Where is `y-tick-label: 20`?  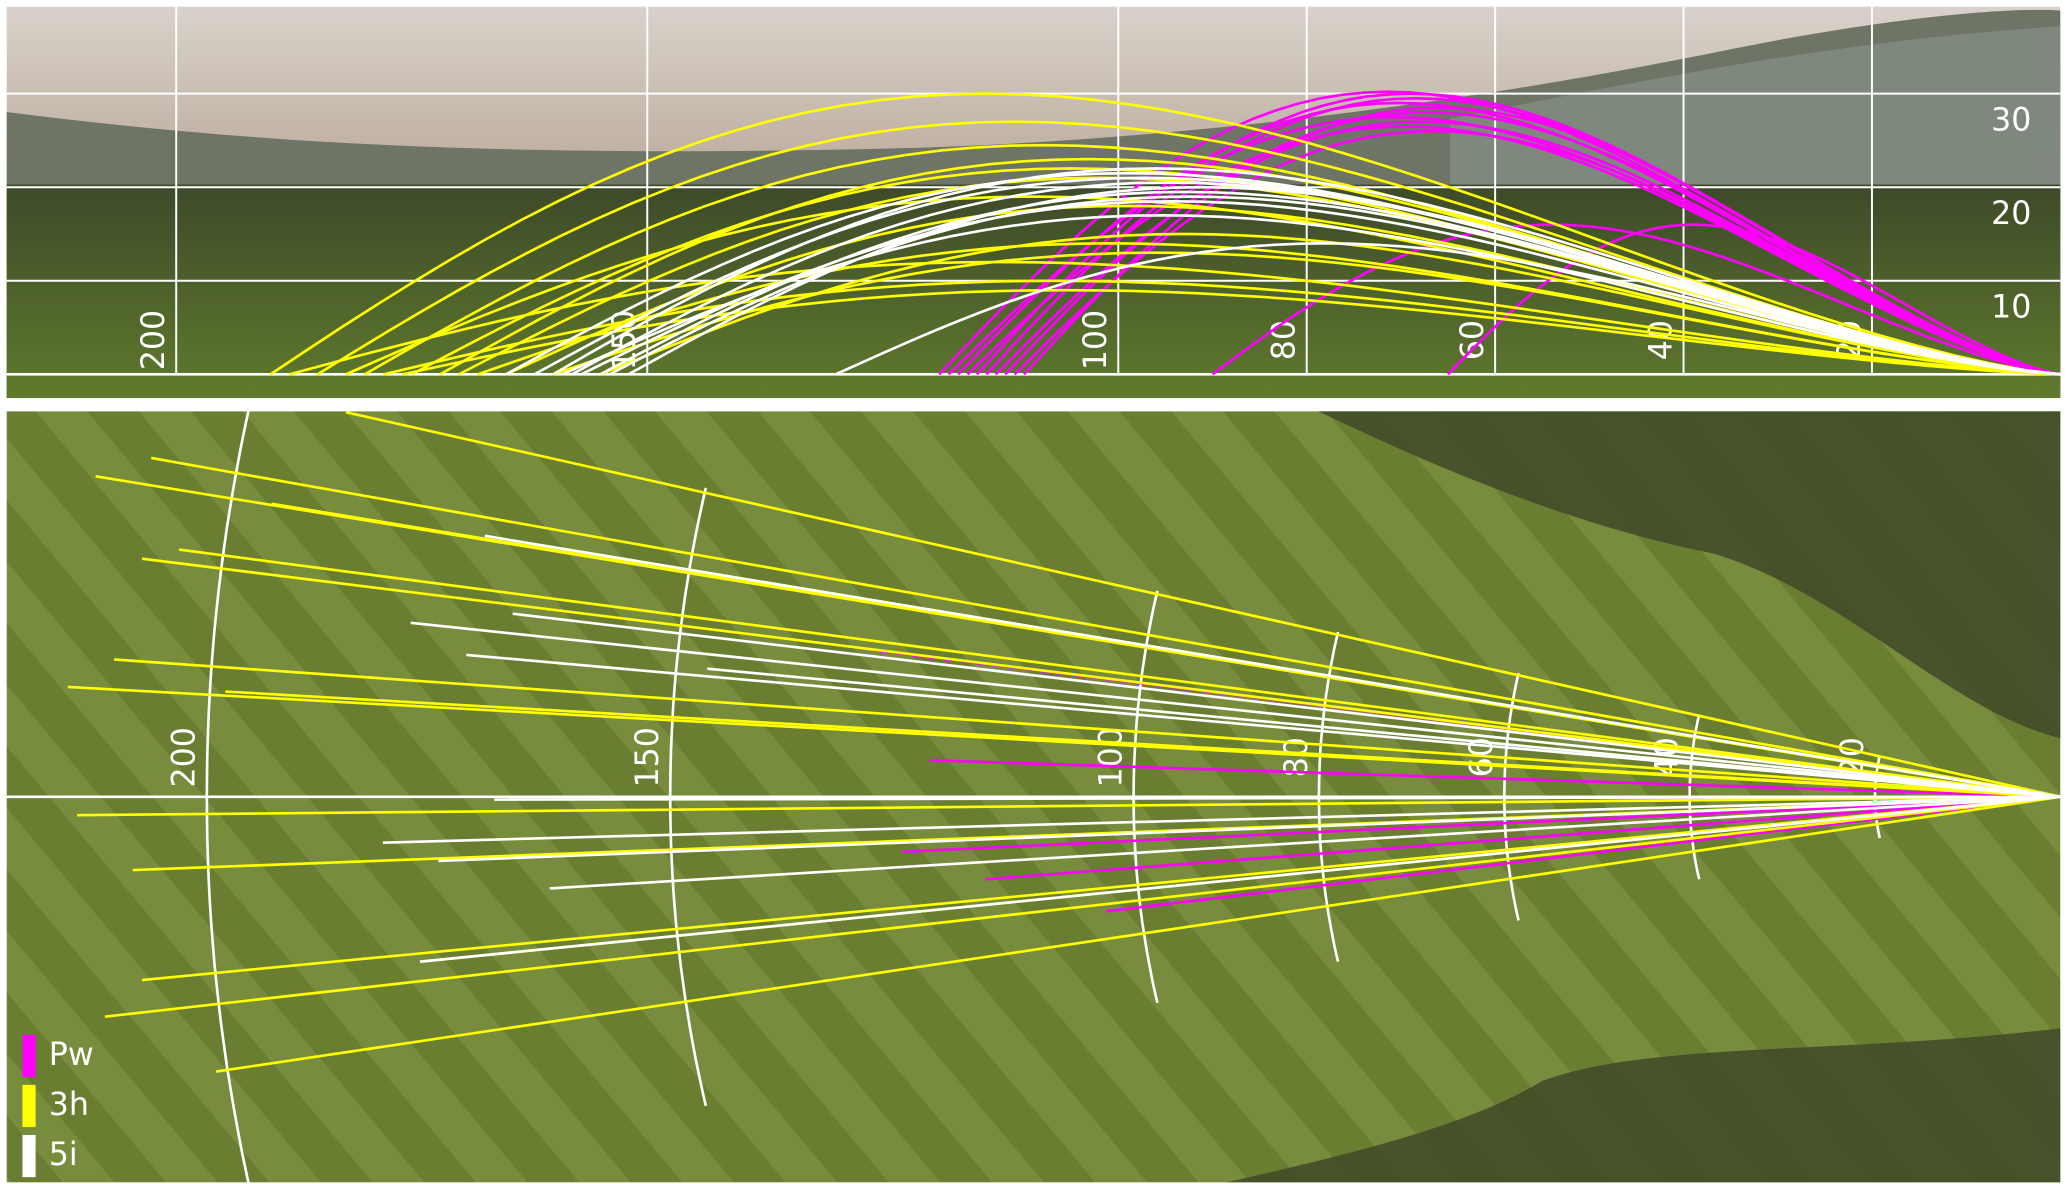 y-tick-label: 20 is located at coordinates (2011, 214).